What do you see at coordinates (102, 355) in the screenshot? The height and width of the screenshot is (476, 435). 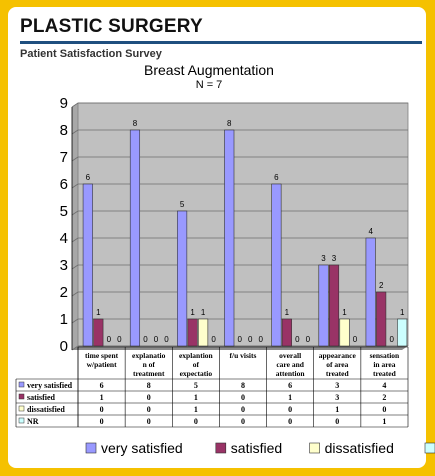 I see `category-label: time spent` at bounding box center [102, 355].